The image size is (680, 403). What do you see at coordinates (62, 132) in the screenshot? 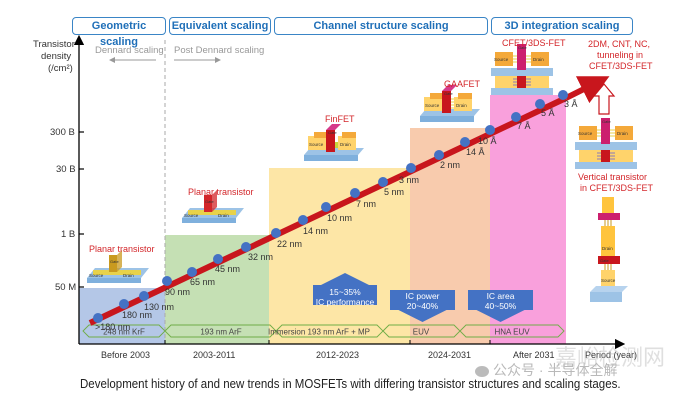
I see `y-tick-300b: 300 B` at bounding box center [62, 132].